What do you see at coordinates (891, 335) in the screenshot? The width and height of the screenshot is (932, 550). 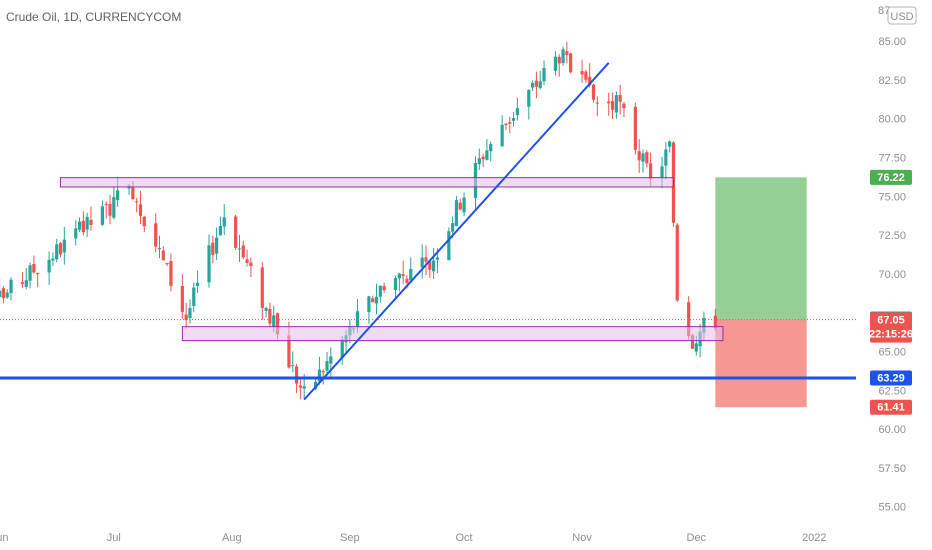 I see `countdown-label: 22:15:26` at bounding box center [891, 335].